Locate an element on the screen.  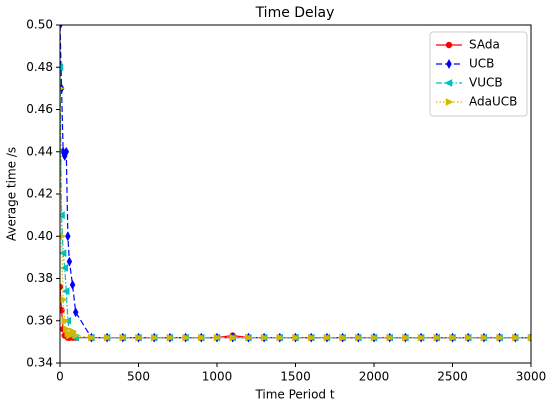
y-tick-label: 0.50 is located at coordinates (39, 25).